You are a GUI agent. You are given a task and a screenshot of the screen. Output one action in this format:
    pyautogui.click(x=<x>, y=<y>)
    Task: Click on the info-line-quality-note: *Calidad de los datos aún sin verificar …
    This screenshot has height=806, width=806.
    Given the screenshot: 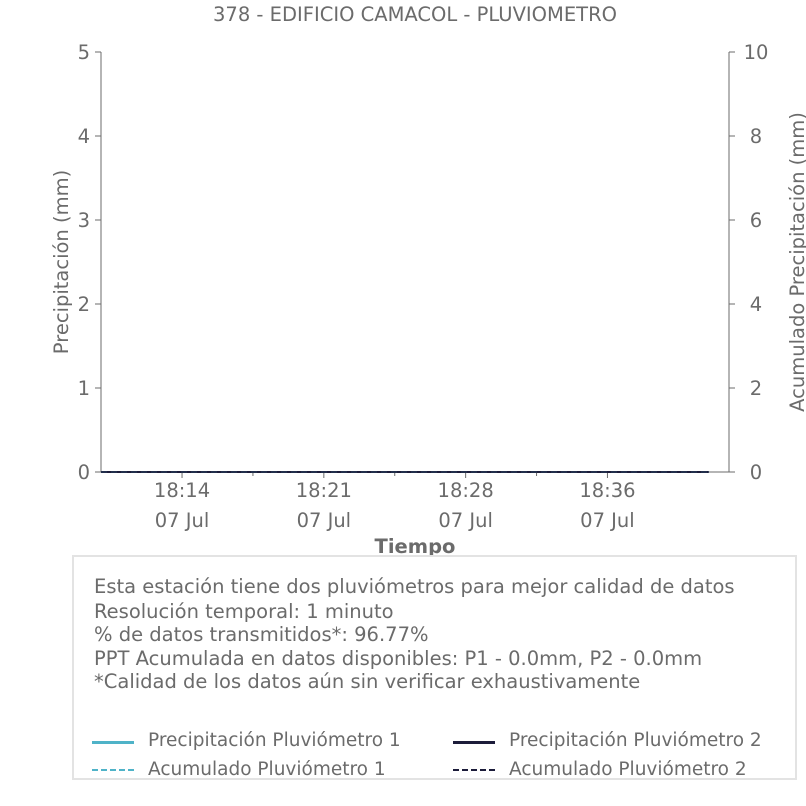 What is the action you would take?
    pyautogui.click(x=367, y=681)
    